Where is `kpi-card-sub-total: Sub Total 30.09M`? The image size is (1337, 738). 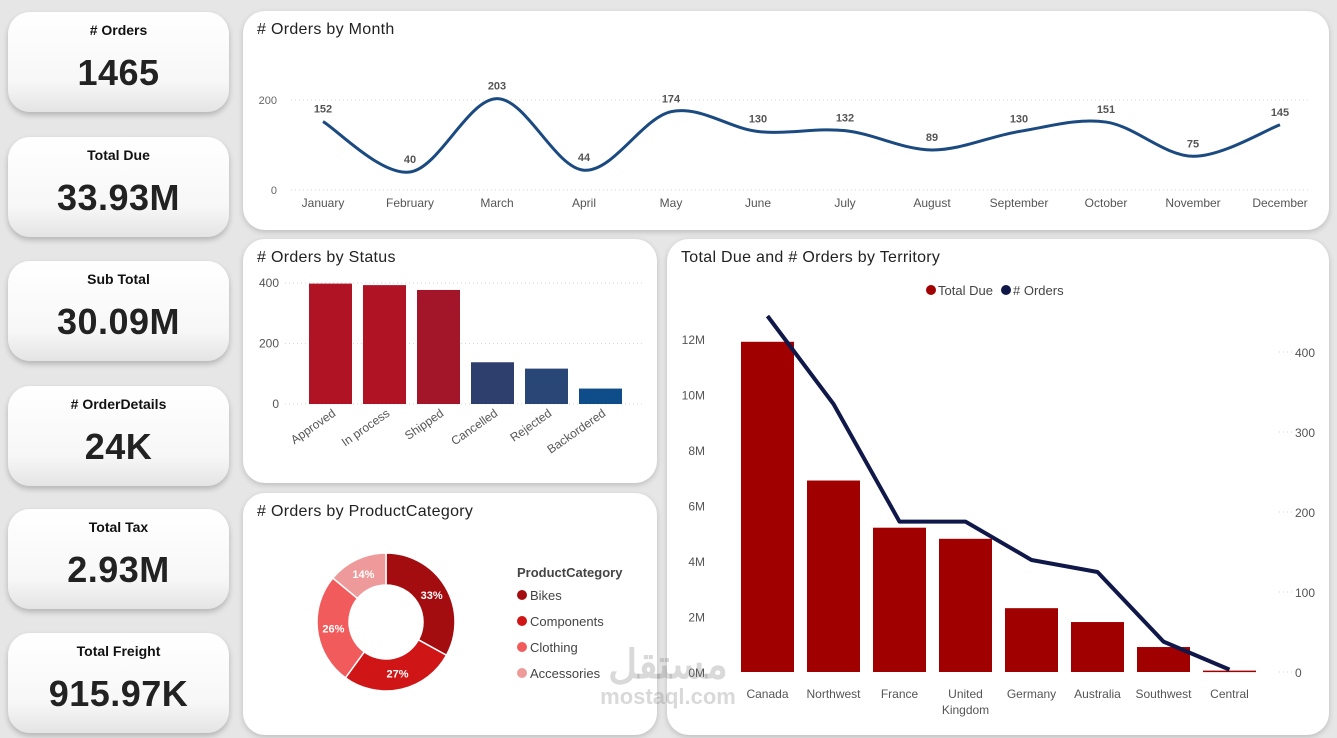
kpi-card-sub-total: Sub Total 30.09M is located at coordinates (118, 311).